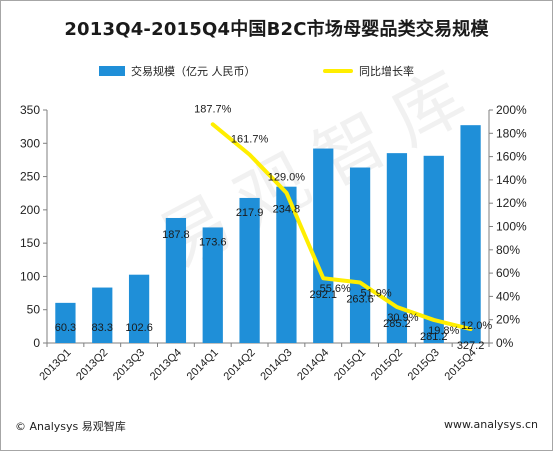  I want to click on x-tick-label: 2015Q3, so click(424, 365).